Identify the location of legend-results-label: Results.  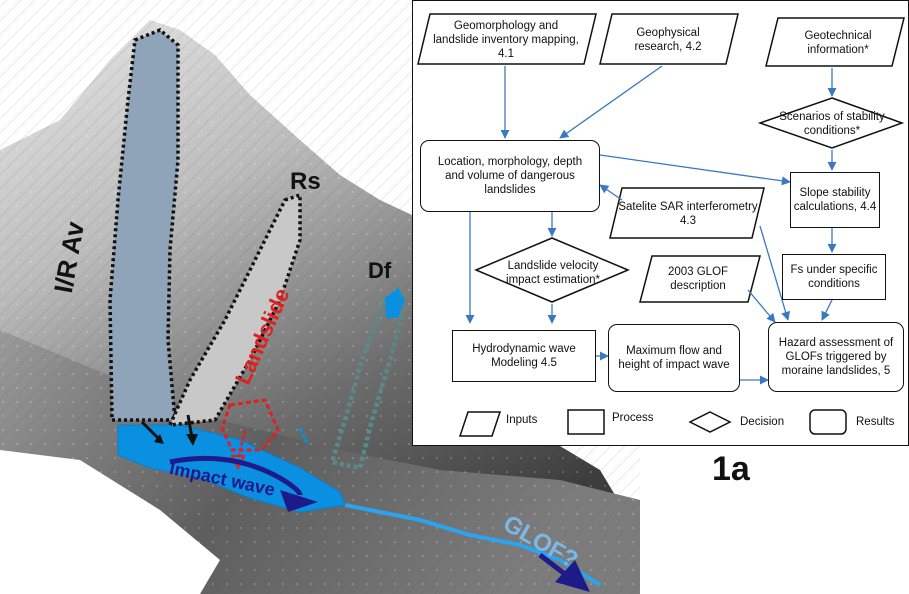
(875, 422).